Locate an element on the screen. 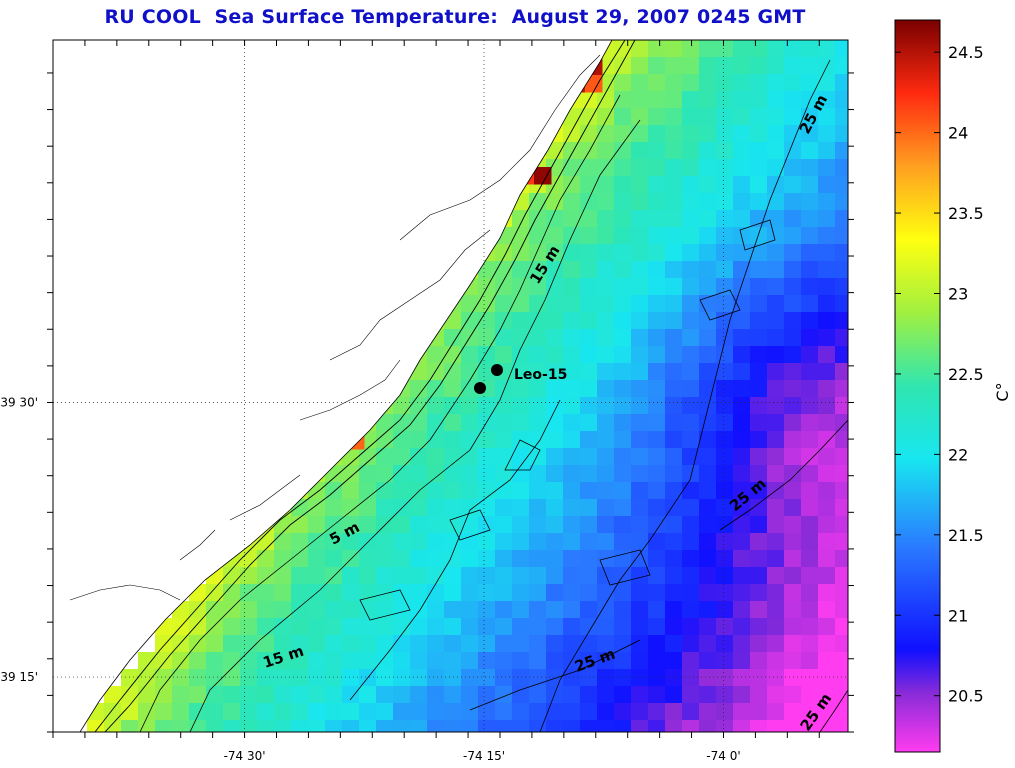  contour-15m-b is located at coordinates (455, 550).